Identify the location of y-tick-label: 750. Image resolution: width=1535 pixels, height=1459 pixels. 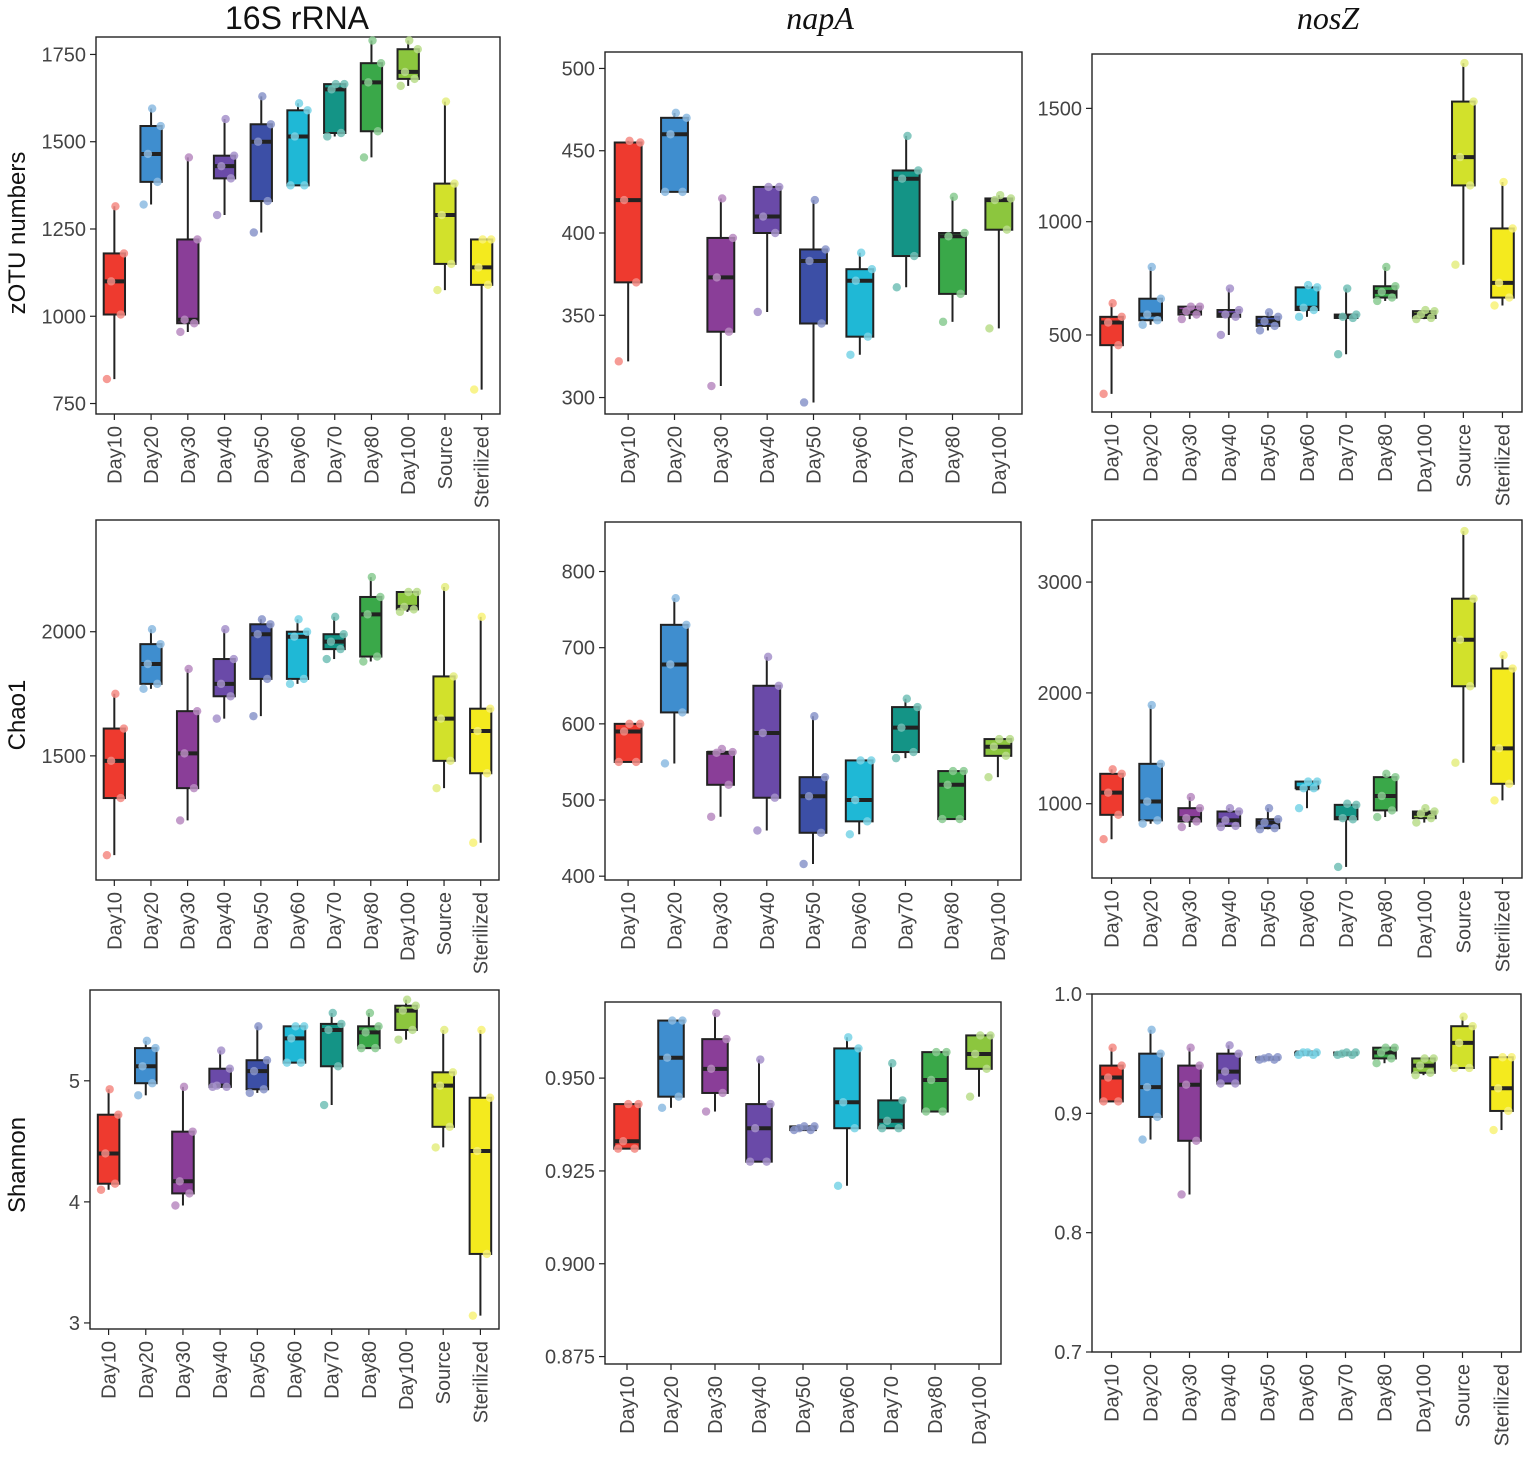
(69, 405).